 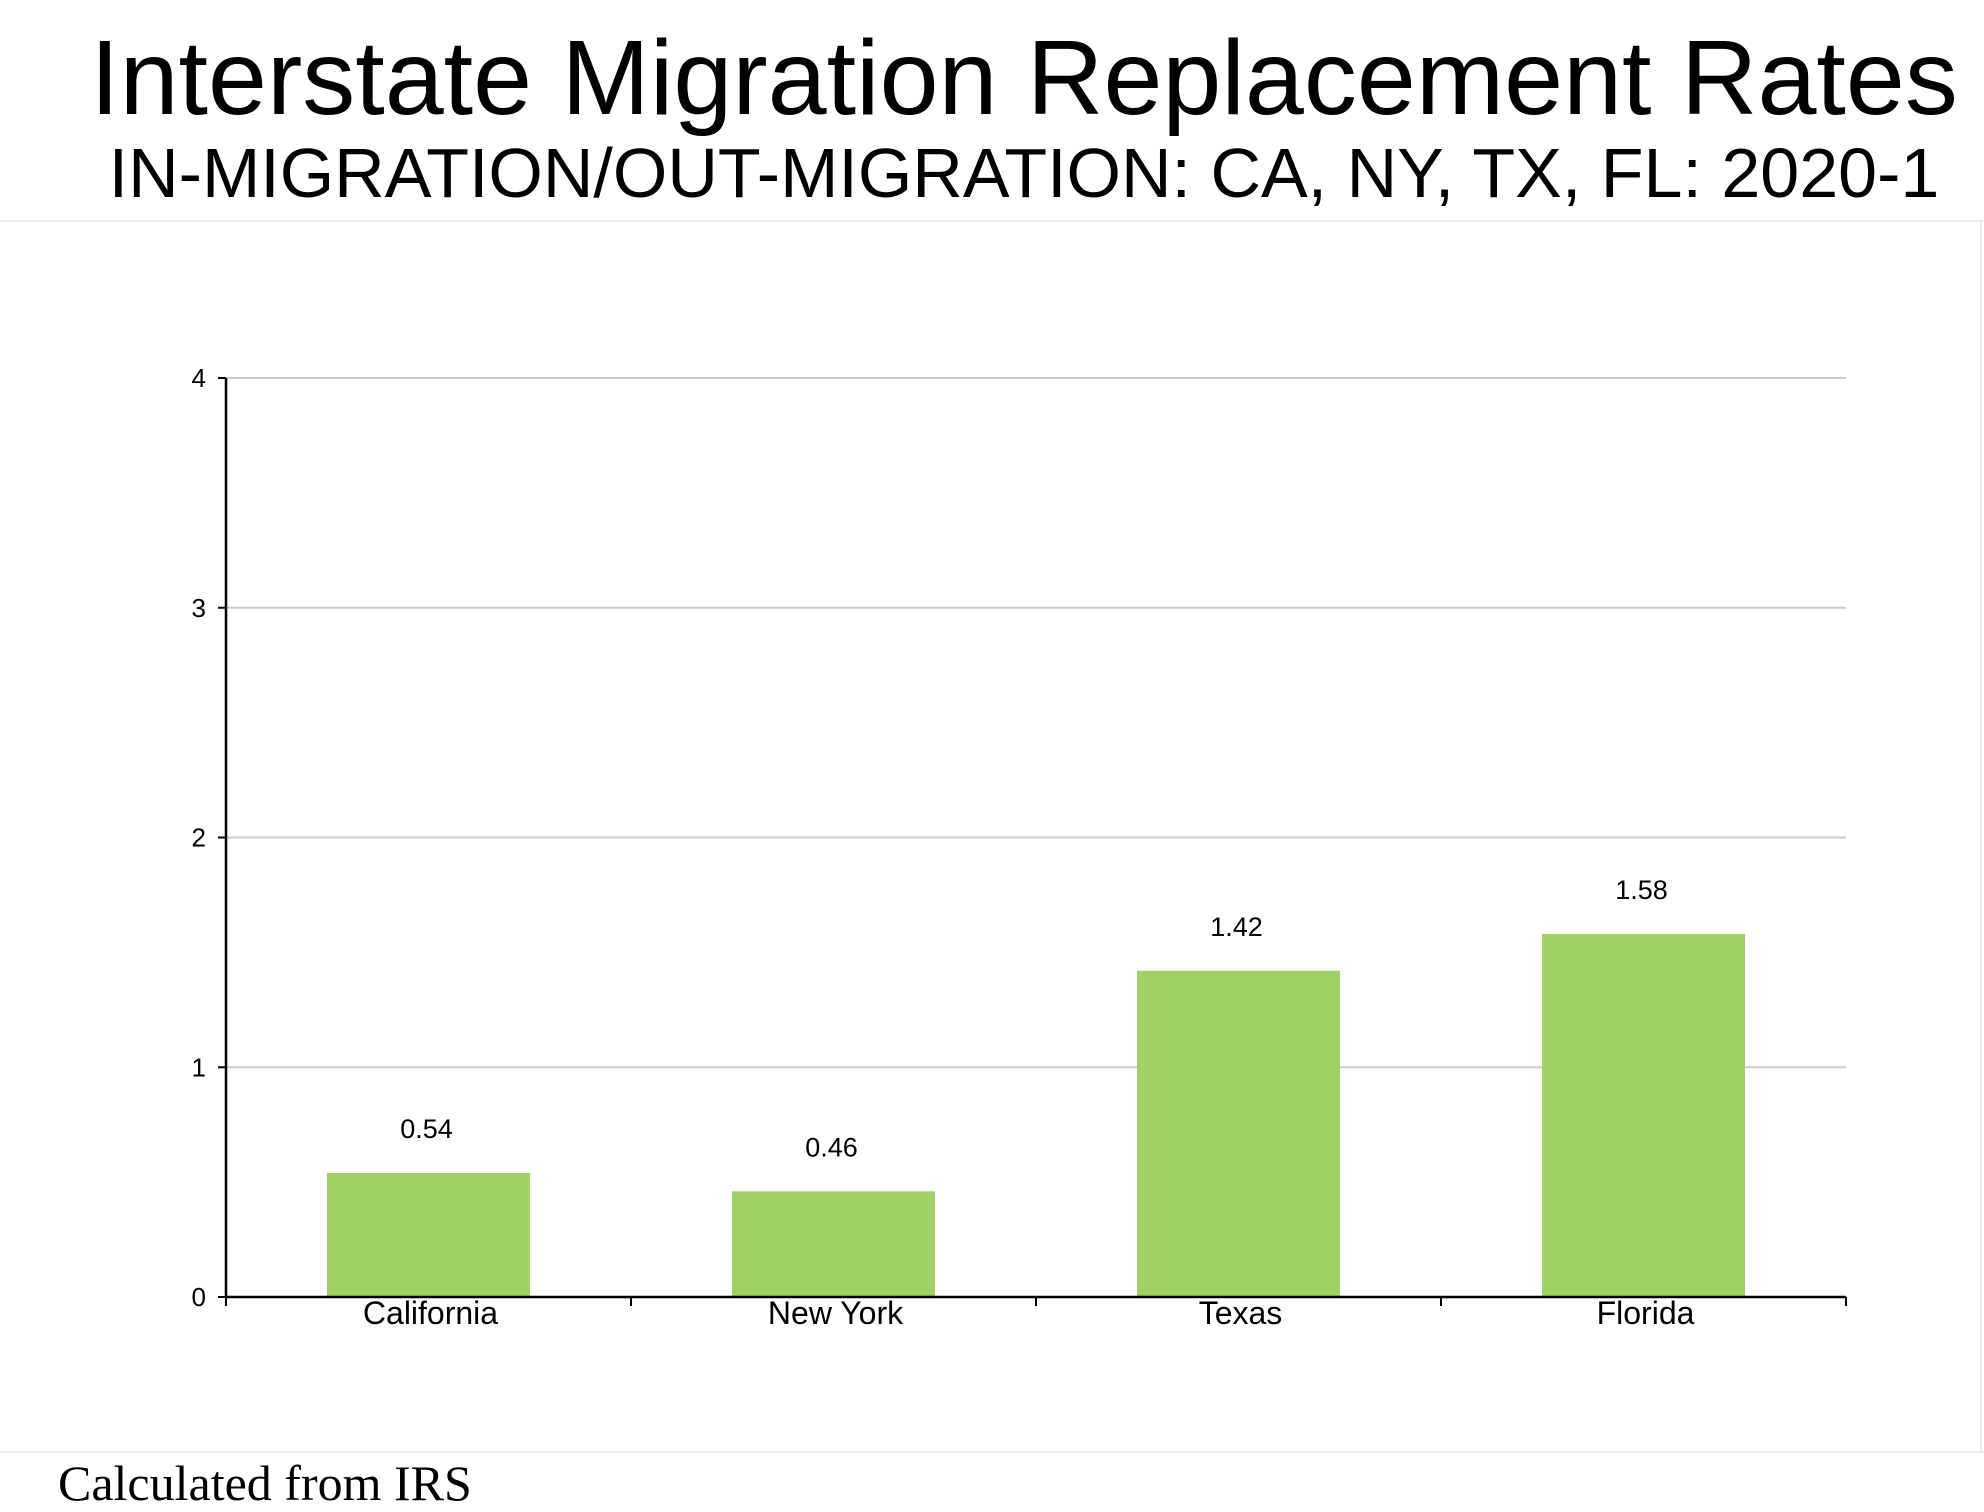 I want to click on value-labels: 0.54 0.46 1.42 1.58, so click(x=1034, y=1018).